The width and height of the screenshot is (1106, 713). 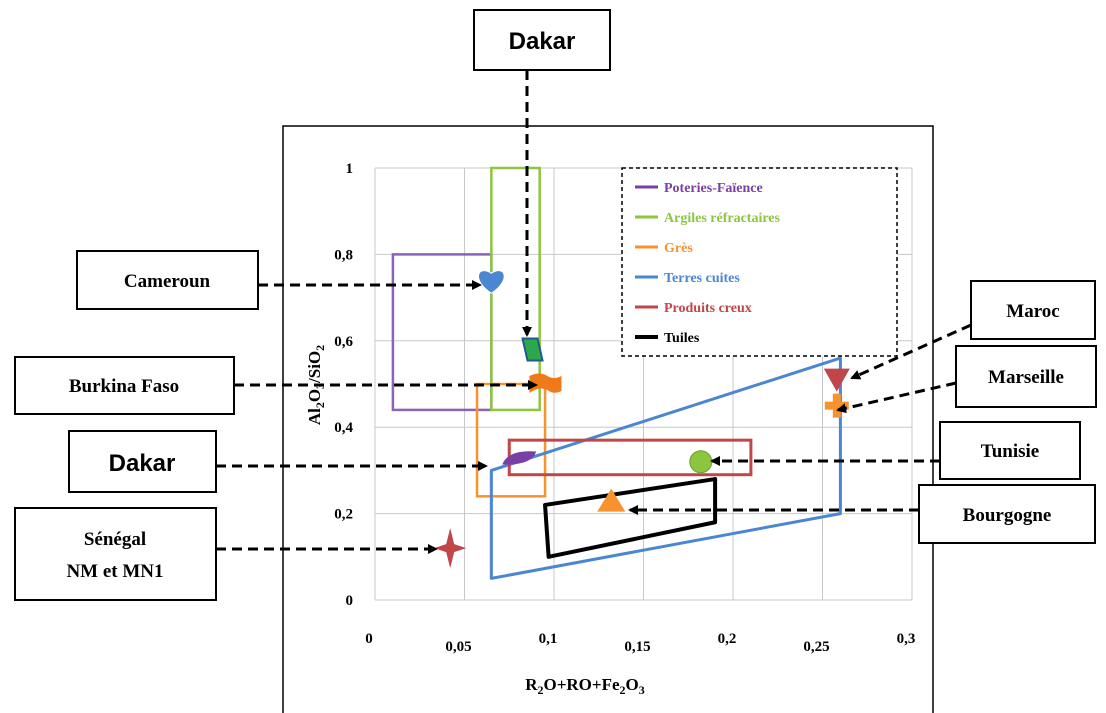 What do you see at coordinates (585, 686) in the screenshot?
I see `x-axis-title: R2O+RO+Fe2O3` at bounding box center [585, 686].